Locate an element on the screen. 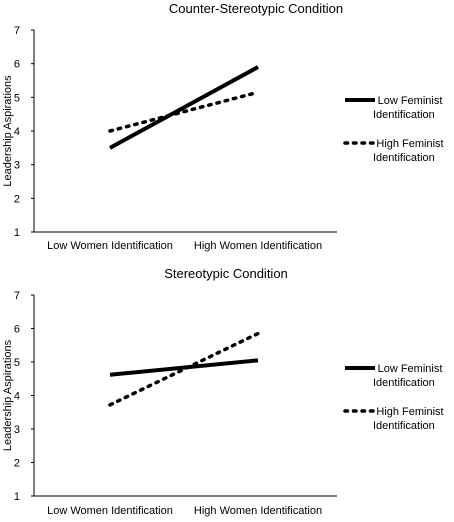 The width and height of the screenshot is (454, 522). chart-title: Stereotypic Condition is located at coordinates (226, 273).